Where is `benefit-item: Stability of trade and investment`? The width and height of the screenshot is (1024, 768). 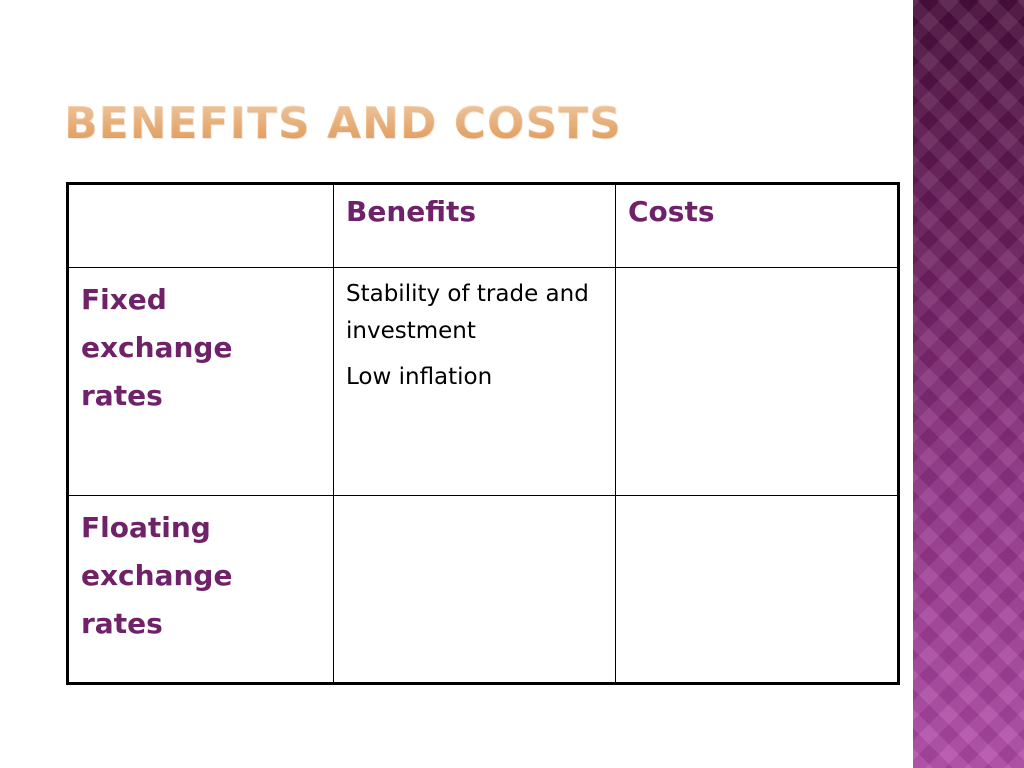
benefit-item: Stability of trade and investment is located at coordinates (467, 312).